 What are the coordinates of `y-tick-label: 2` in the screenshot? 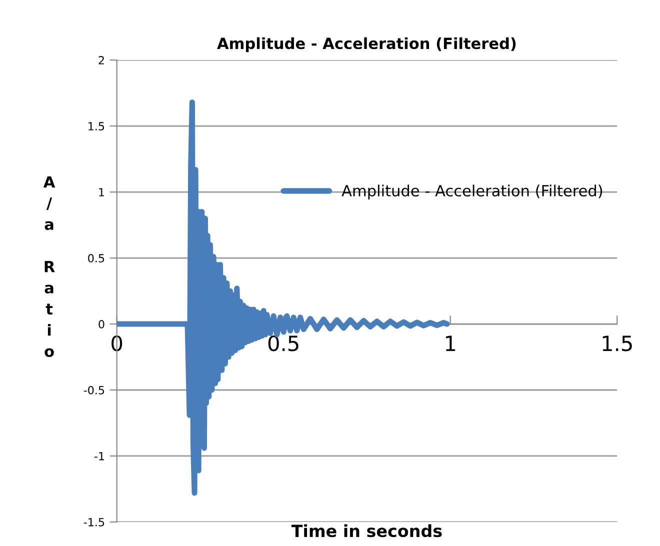 It's located at (101, 60).